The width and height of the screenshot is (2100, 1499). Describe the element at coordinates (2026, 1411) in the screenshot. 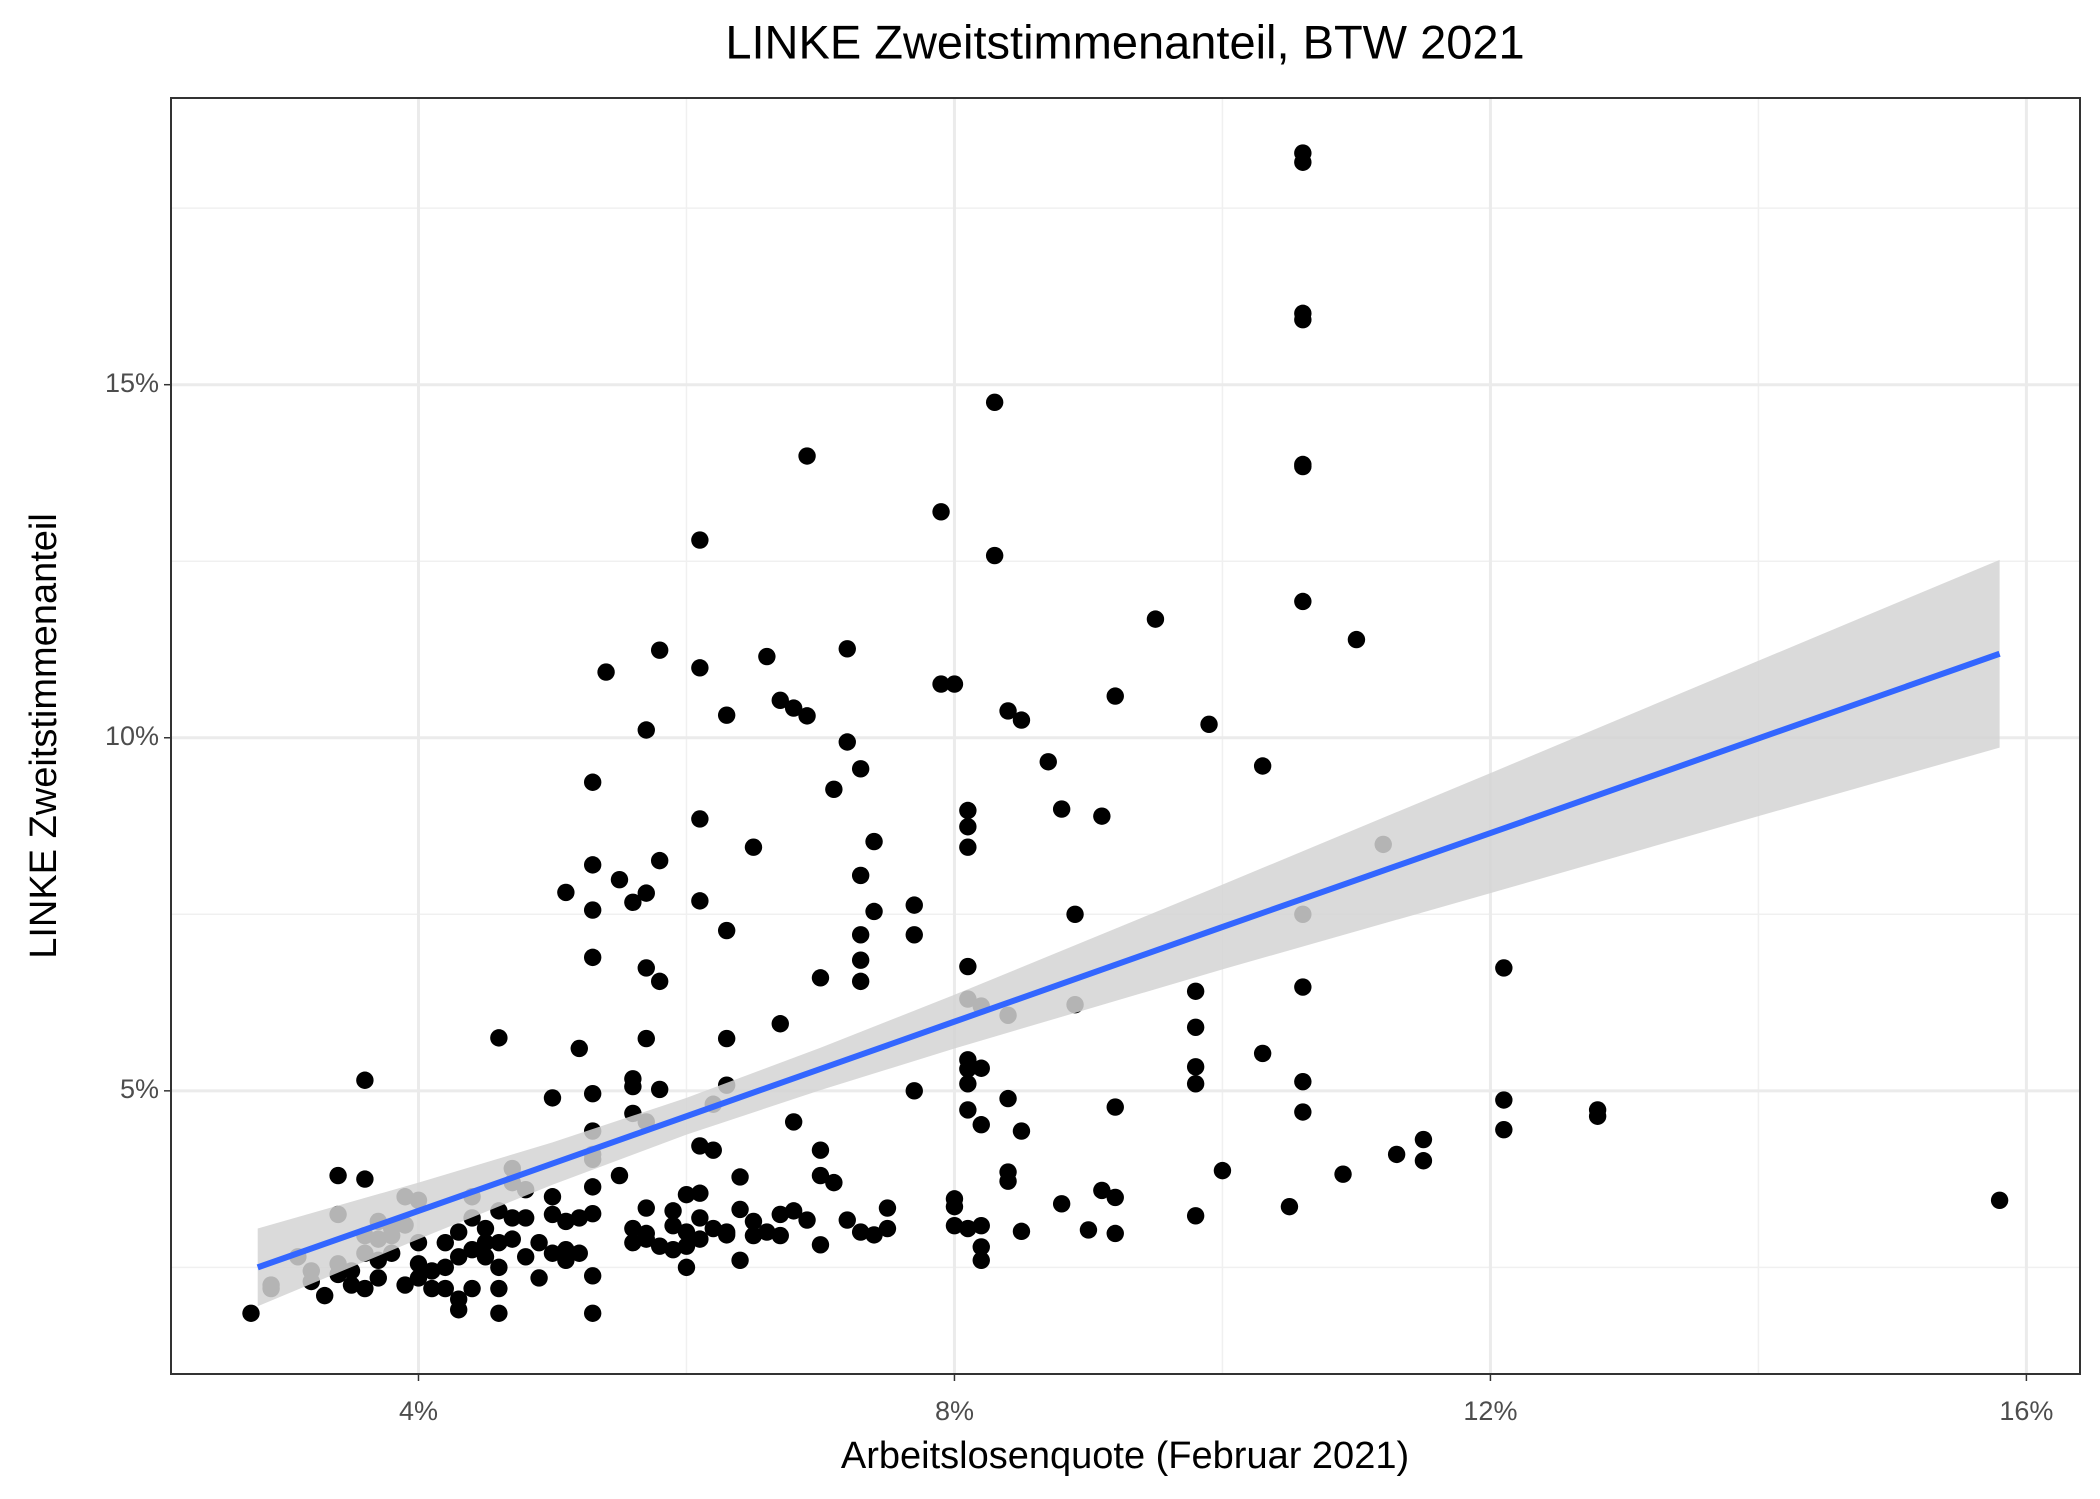

I see `x-tick-label: 16%` at that location.